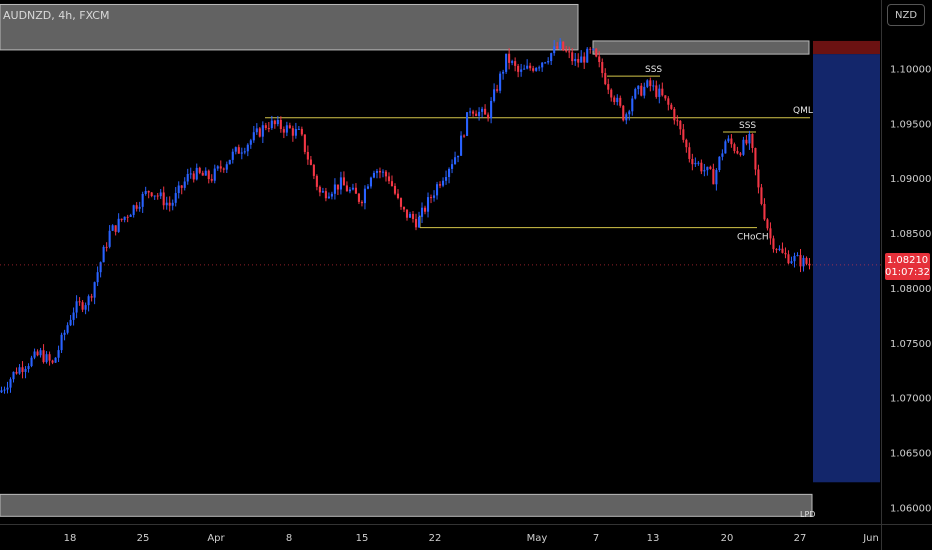 The image size is (932, 550). What do you see at coordinates (906, 15) in the screenshot?
I see `currency-badge: NZD` at bounding box center [906, 15].